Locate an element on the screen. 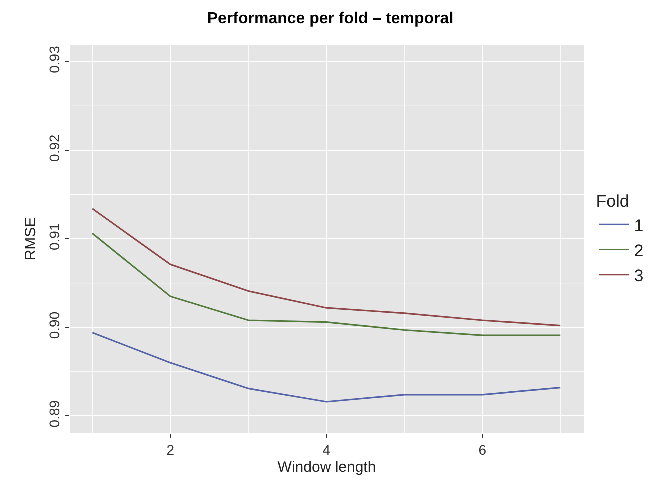 The height and width of the screenshot is (488, 661). y-tick-label: 0.89 is located at coordinates (54, 414).